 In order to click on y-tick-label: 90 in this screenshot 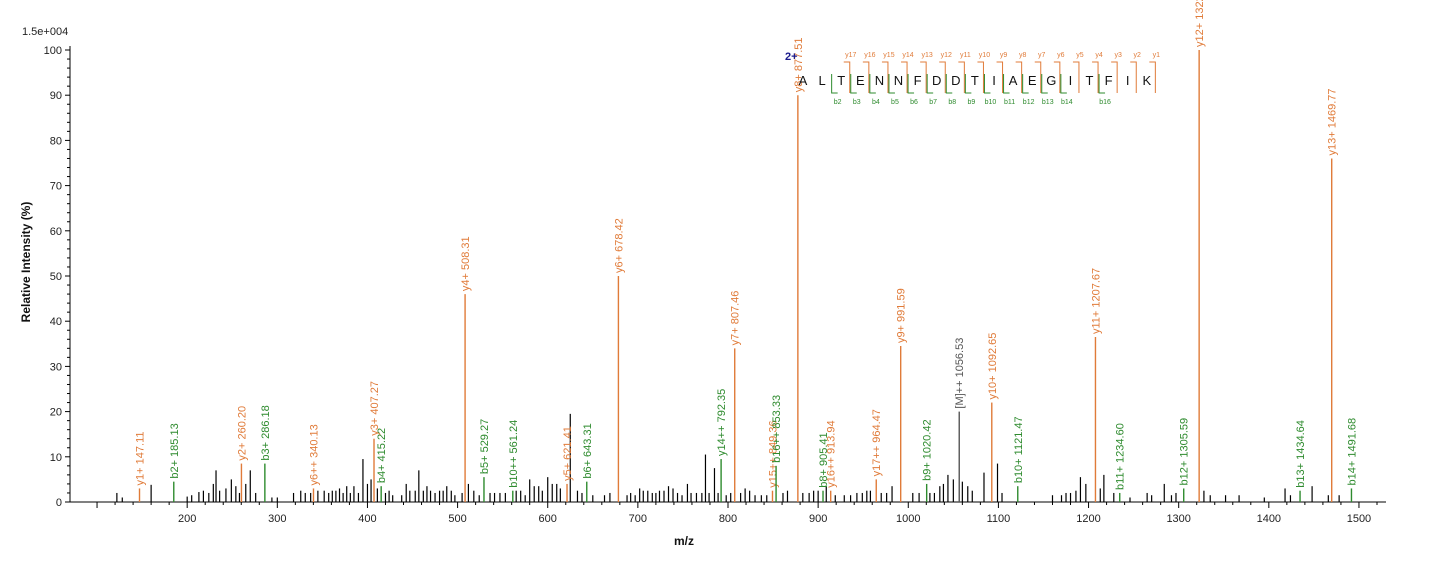, I will do `click(56, 96)`.